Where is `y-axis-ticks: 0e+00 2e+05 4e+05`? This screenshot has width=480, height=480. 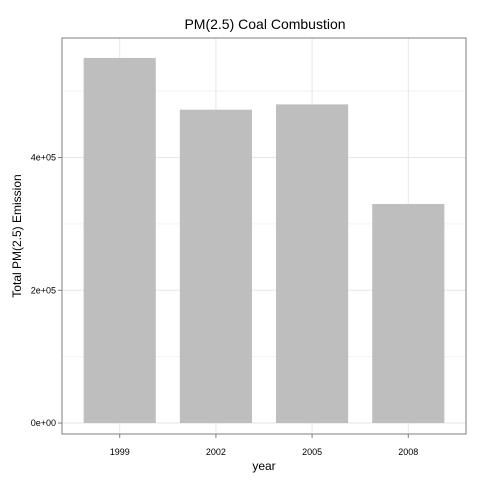 y-axis-ticks: 0e+00 2e+05 4e+05 is located at coordinates (46, 290).